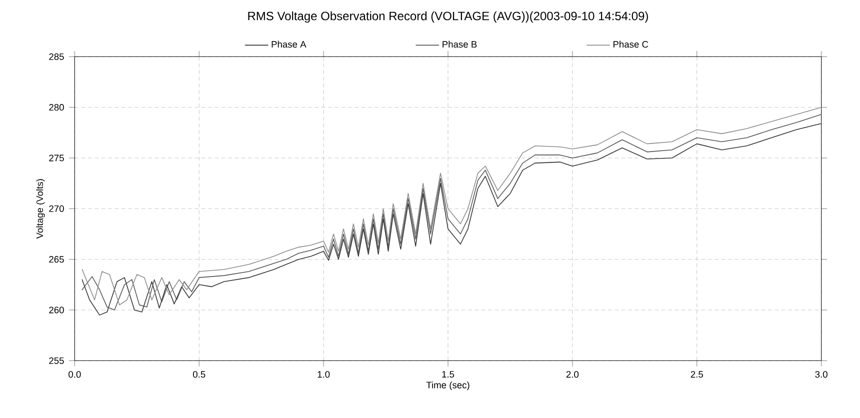 This screenshot has height=418, width=860. Describe the element at coordinates (56, 107) in the screenshot. I see `y-tick-label: 280` at that location.